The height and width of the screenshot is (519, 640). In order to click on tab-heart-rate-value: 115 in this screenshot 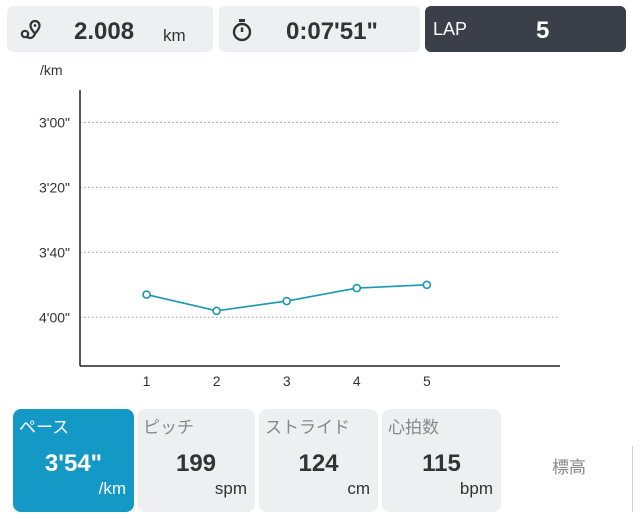, I will do `click(441, 463)`.